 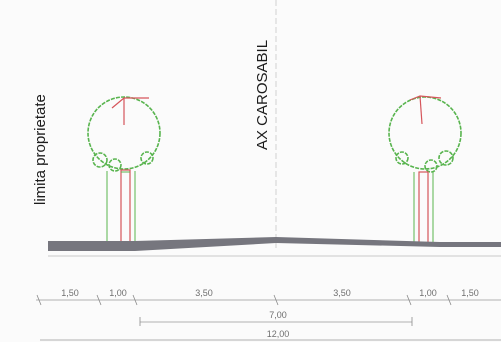 I want to click on tree-left-canopy, so click(x=124, y=133).